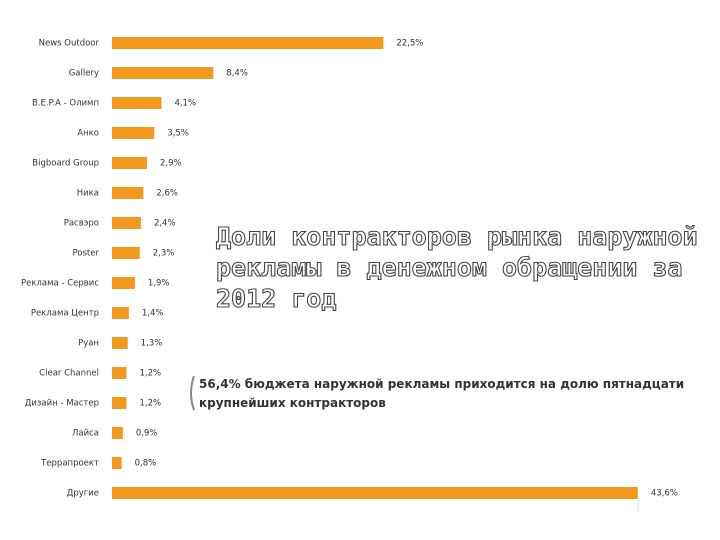  I want to click on category-label: Анко, so click(88, 134).